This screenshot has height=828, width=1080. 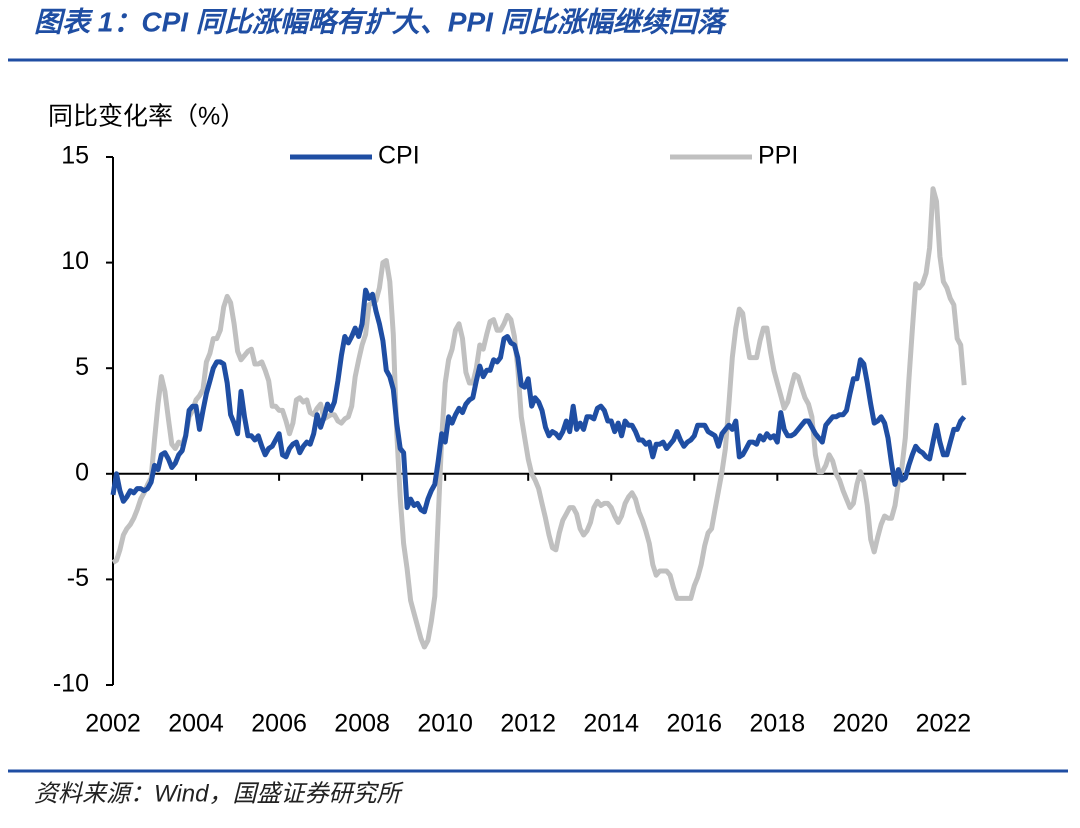 What do you see at coordinates (944, 724) in the screenshot?
I see `x-tick-label: 2022` at bounding box center [944, 724].